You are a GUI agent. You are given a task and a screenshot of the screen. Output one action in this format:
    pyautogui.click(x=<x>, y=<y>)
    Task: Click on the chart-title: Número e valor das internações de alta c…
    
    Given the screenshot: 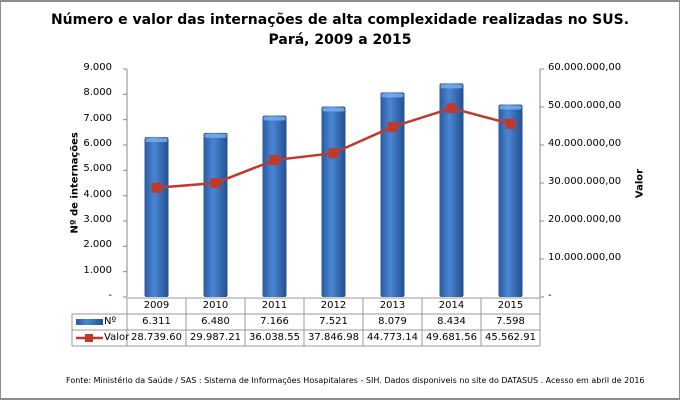 What is the action you would take?
    pyautogui.click(x=340, y=20)
    